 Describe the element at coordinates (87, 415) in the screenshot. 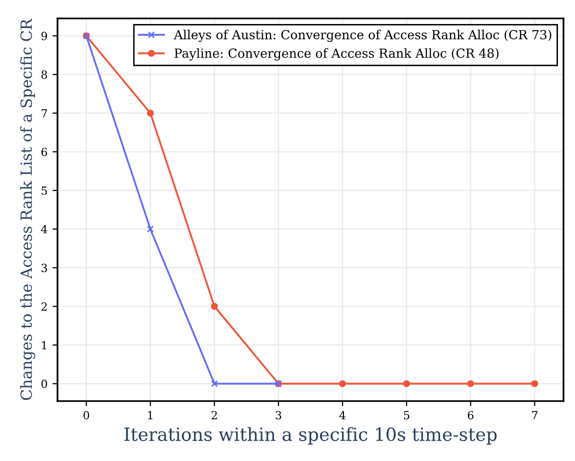

I see `x-tick-label: 0` at that location.